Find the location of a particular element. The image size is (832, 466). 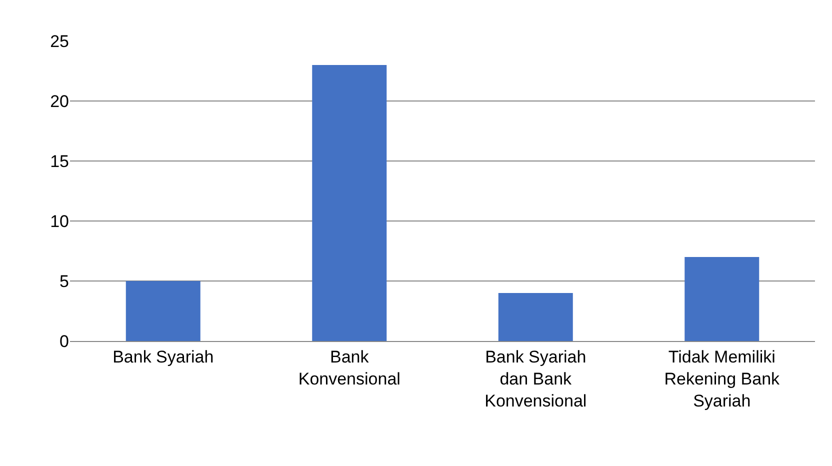

y-tick-label: 0 is located at coordinates (64, 341).